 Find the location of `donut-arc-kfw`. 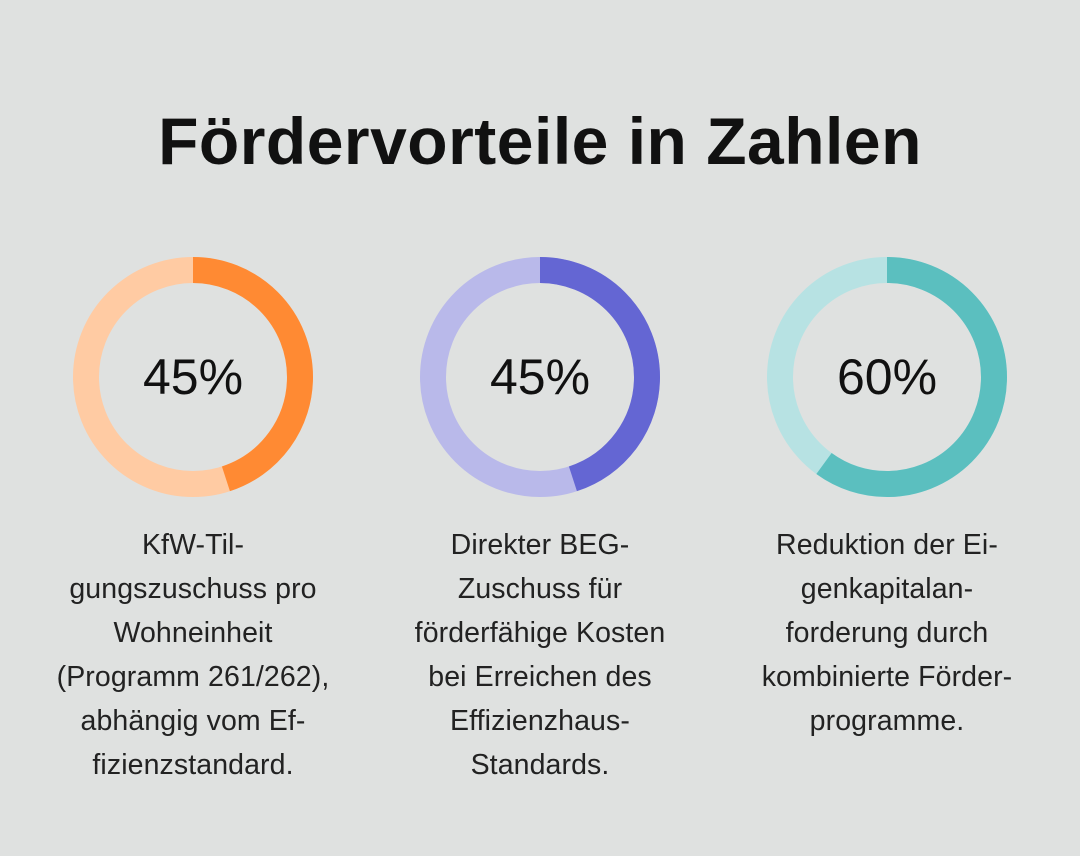

donut-arc-kfw is located at coordinates (193, 377).